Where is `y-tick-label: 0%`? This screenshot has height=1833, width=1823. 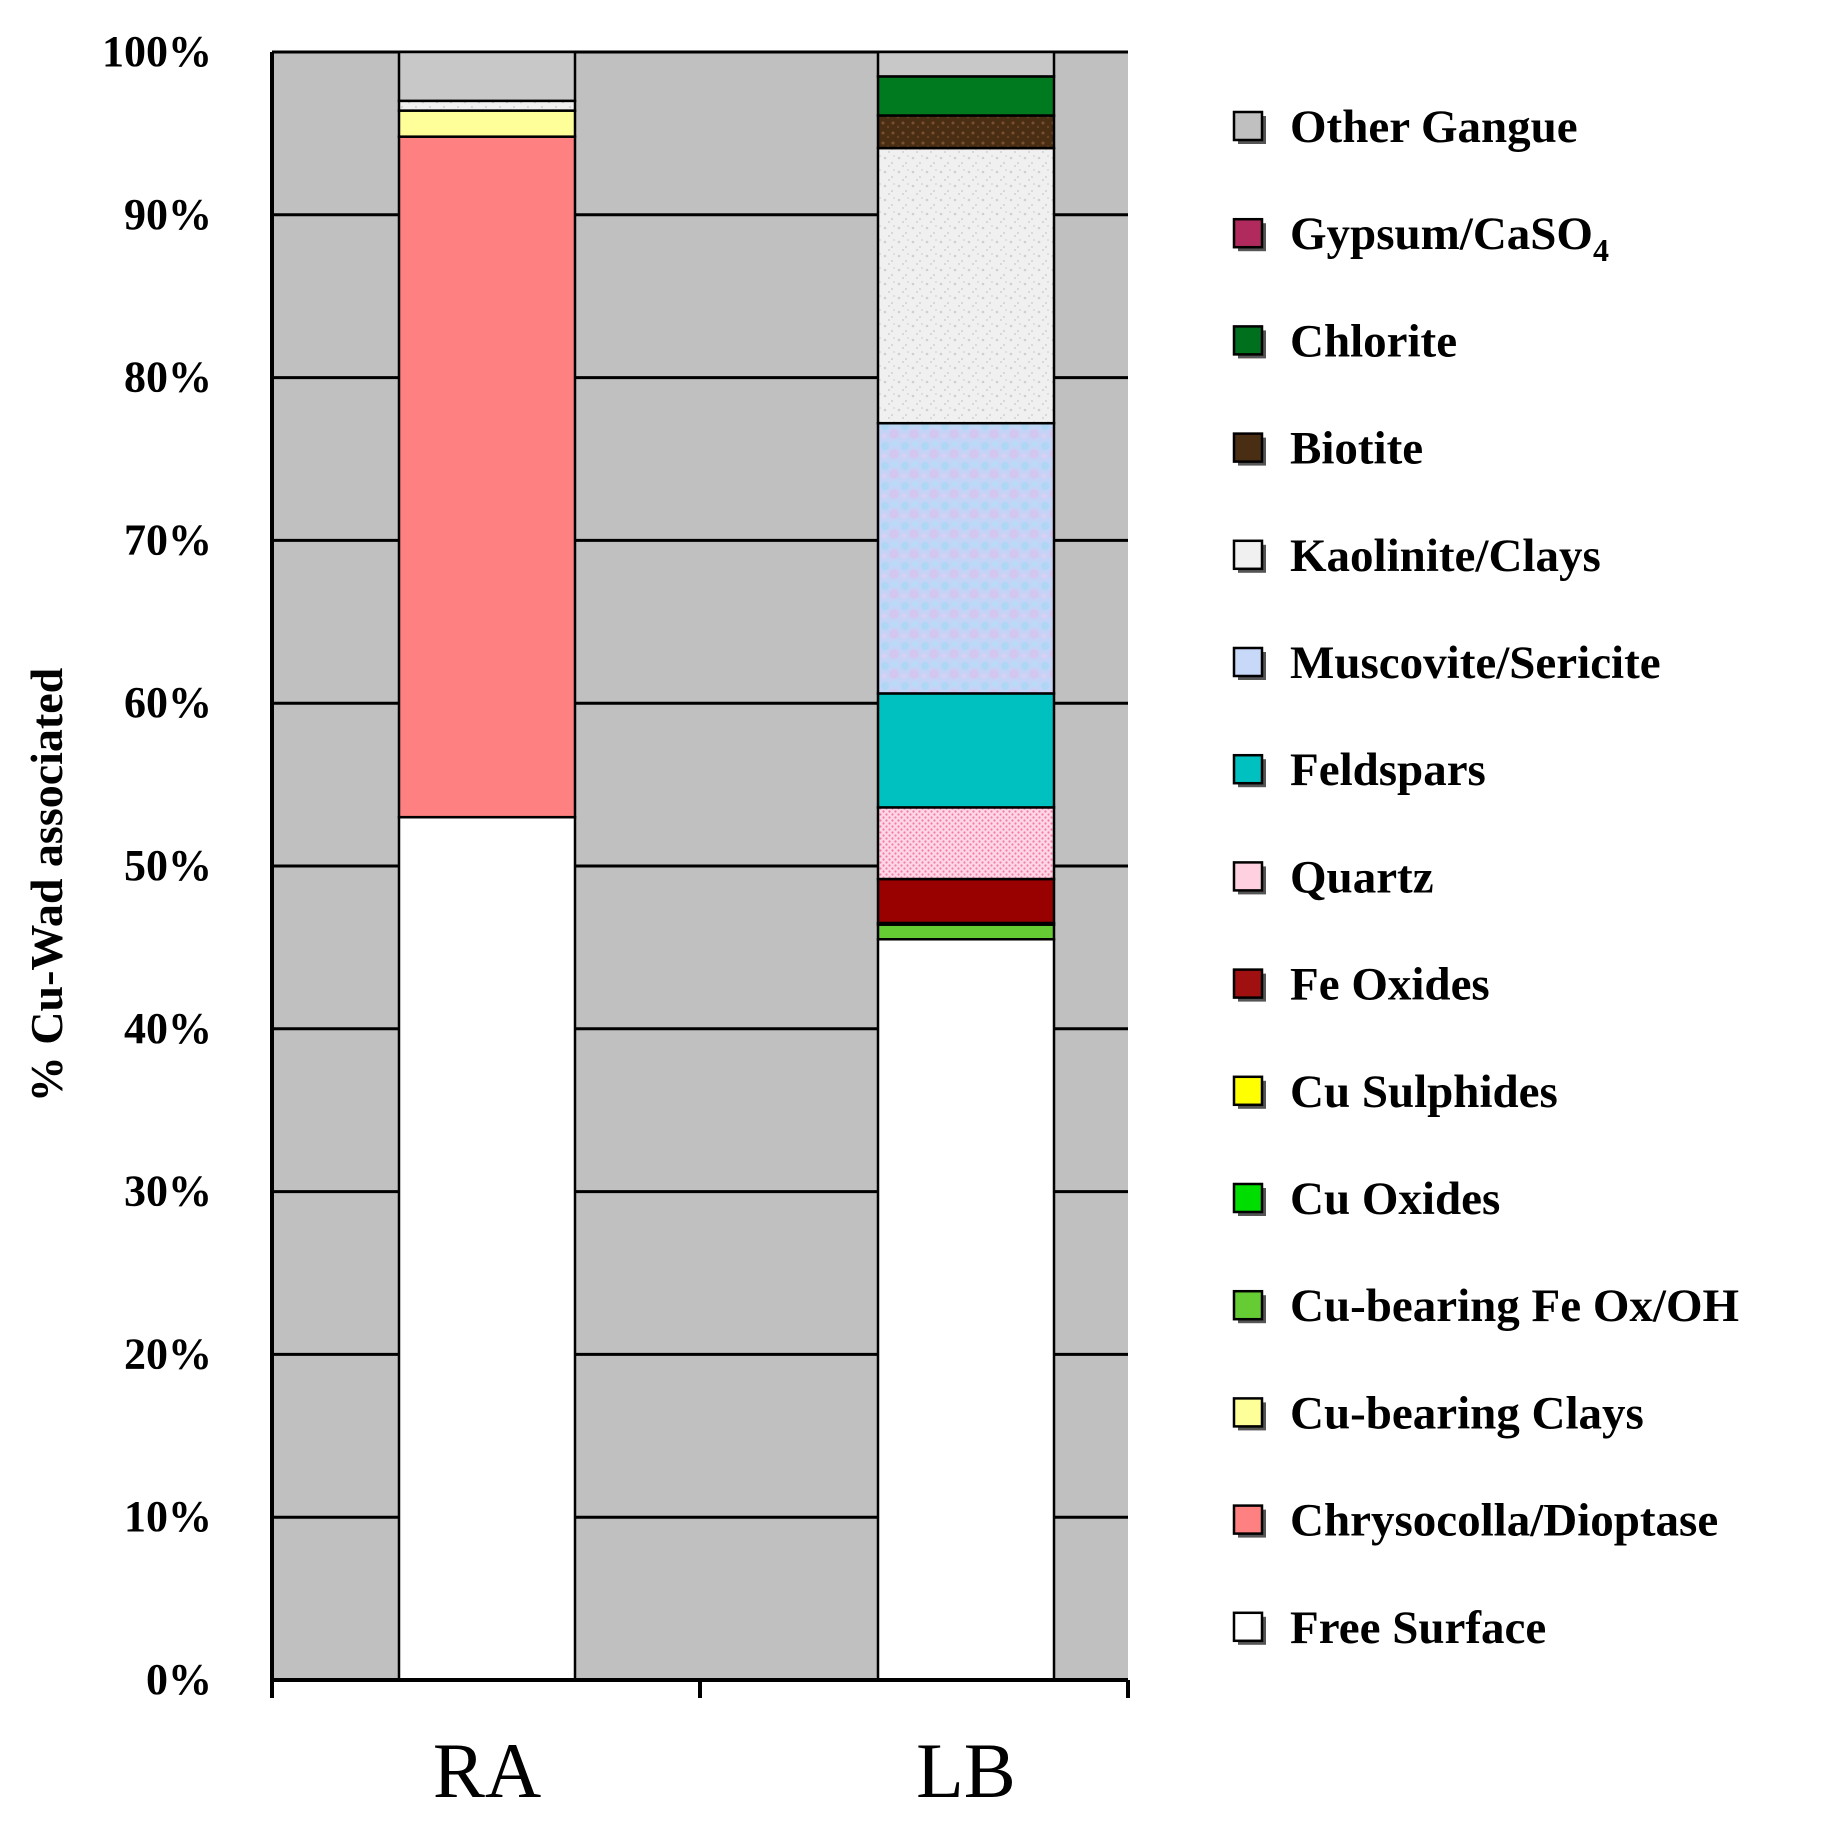
y-tick-label: 0% is located at coordinates (179, 1679).